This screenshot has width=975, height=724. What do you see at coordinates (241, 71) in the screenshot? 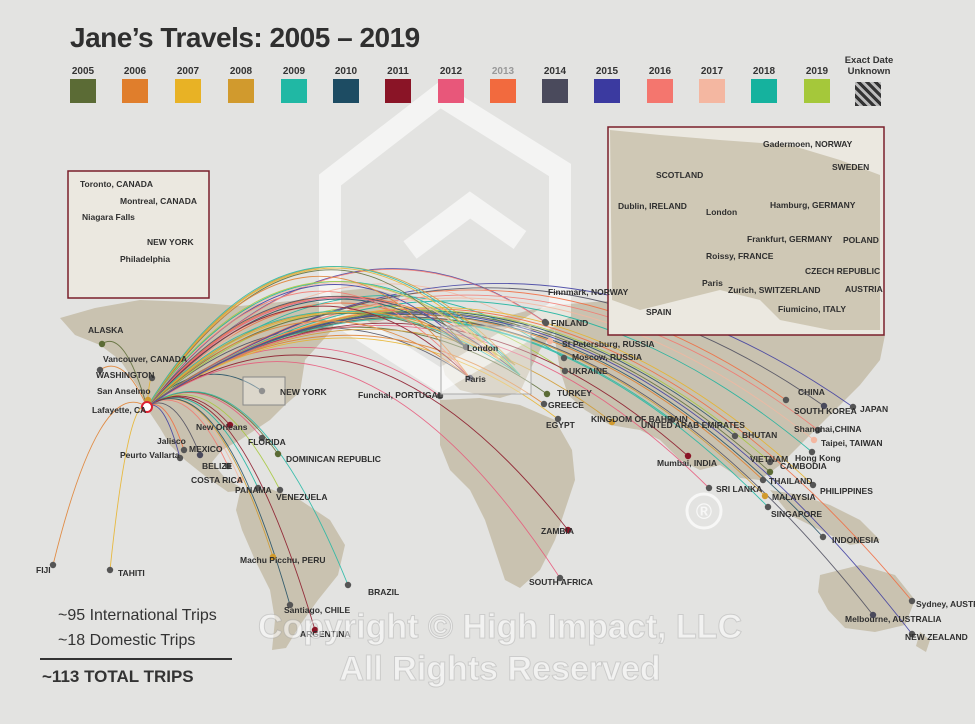
I see `legend-year-label: 2008` at bounding box center [241, 71].